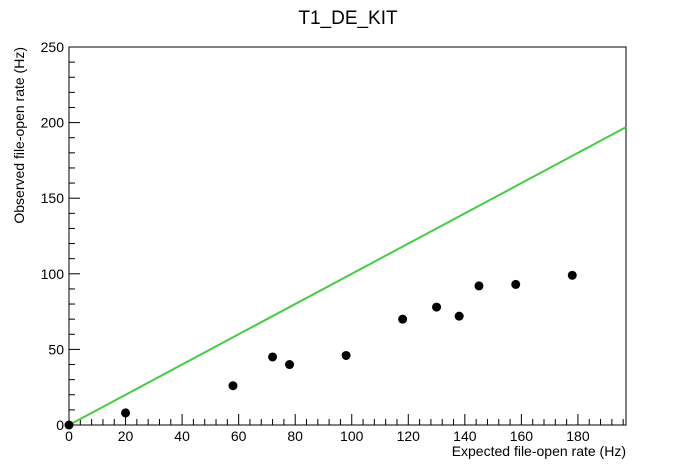 The height and width of the screenshot is (472, 696). Describe the element at coordinates (182, 436) in the screenshot. I see `x-tick-label: 40` at that location.